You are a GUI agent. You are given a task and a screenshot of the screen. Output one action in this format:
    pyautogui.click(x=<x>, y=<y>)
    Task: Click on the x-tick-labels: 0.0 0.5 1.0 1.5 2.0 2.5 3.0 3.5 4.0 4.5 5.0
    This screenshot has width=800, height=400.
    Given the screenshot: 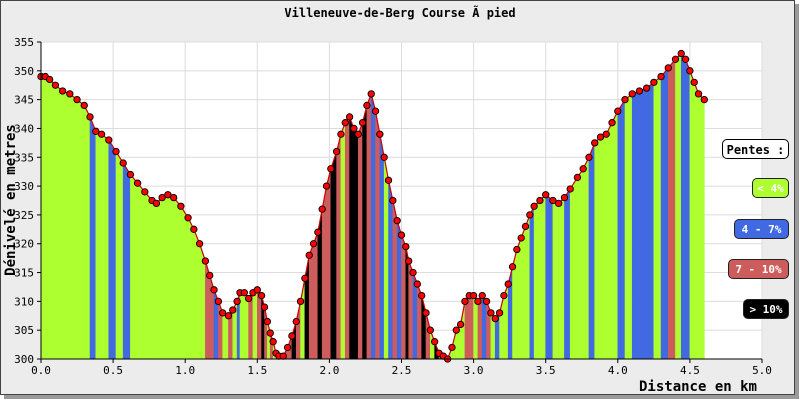 What is the action you would take?
    pyautogui.click(x=401, y=368)
    